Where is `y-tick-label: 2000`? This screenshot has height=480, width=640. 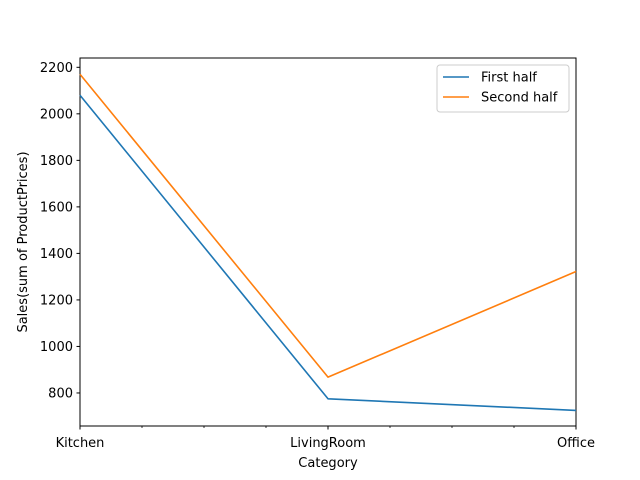 y-tick-label: 2000 is located at coordinates (56, 114).